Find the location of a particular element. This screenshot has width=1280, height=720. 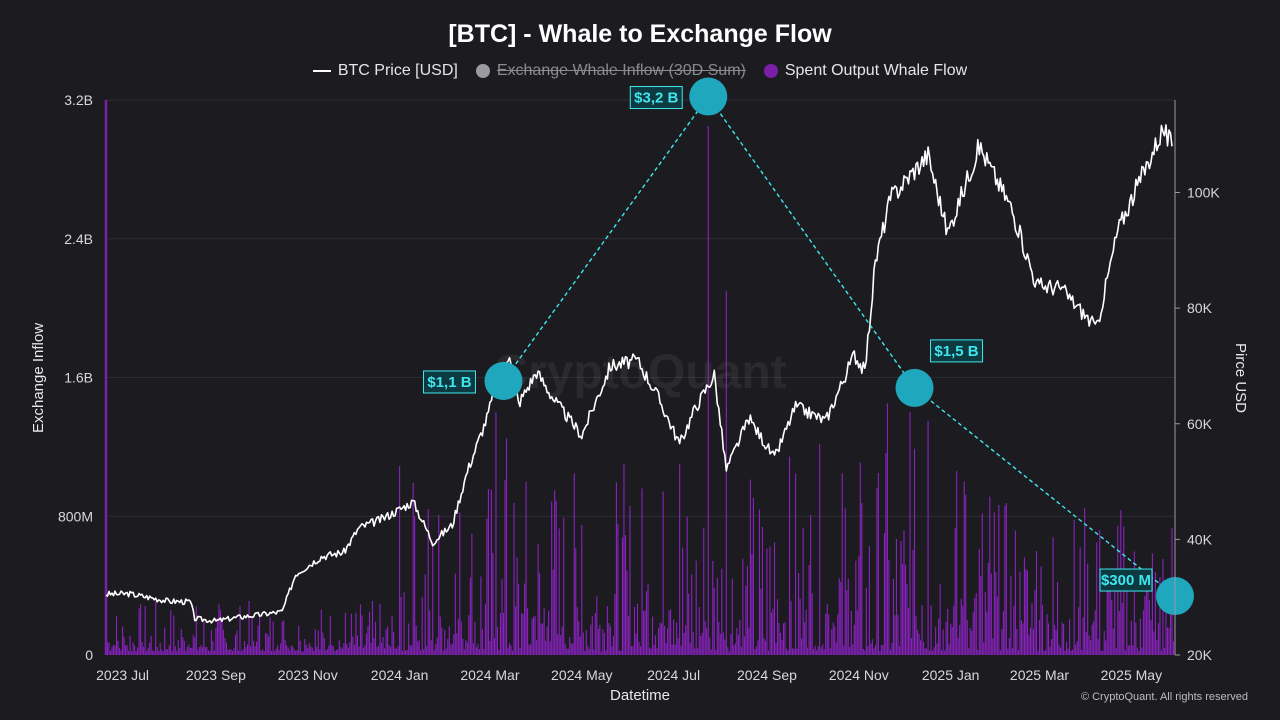

legend-label-spent-output-whale-flow: Spent Output Whale Flow is located at coordinates (876, 70).